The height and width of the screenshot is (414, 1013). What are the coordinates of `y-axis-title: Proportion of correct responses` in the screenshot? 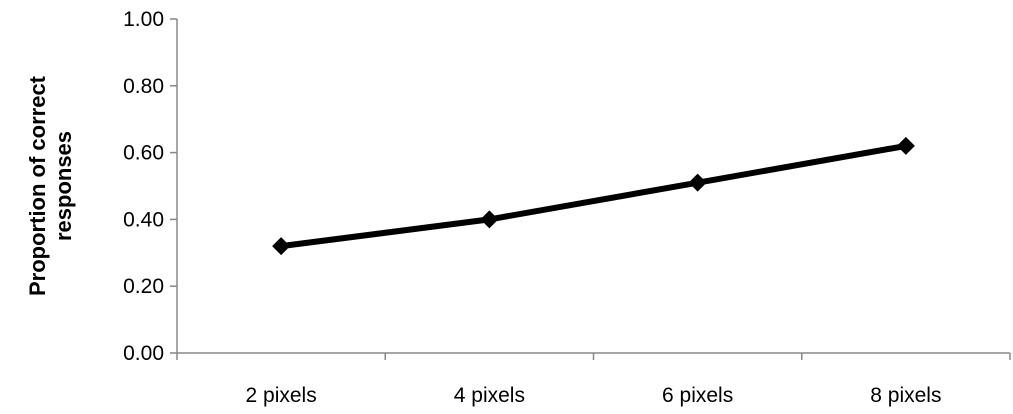 It's located at (50, 185).